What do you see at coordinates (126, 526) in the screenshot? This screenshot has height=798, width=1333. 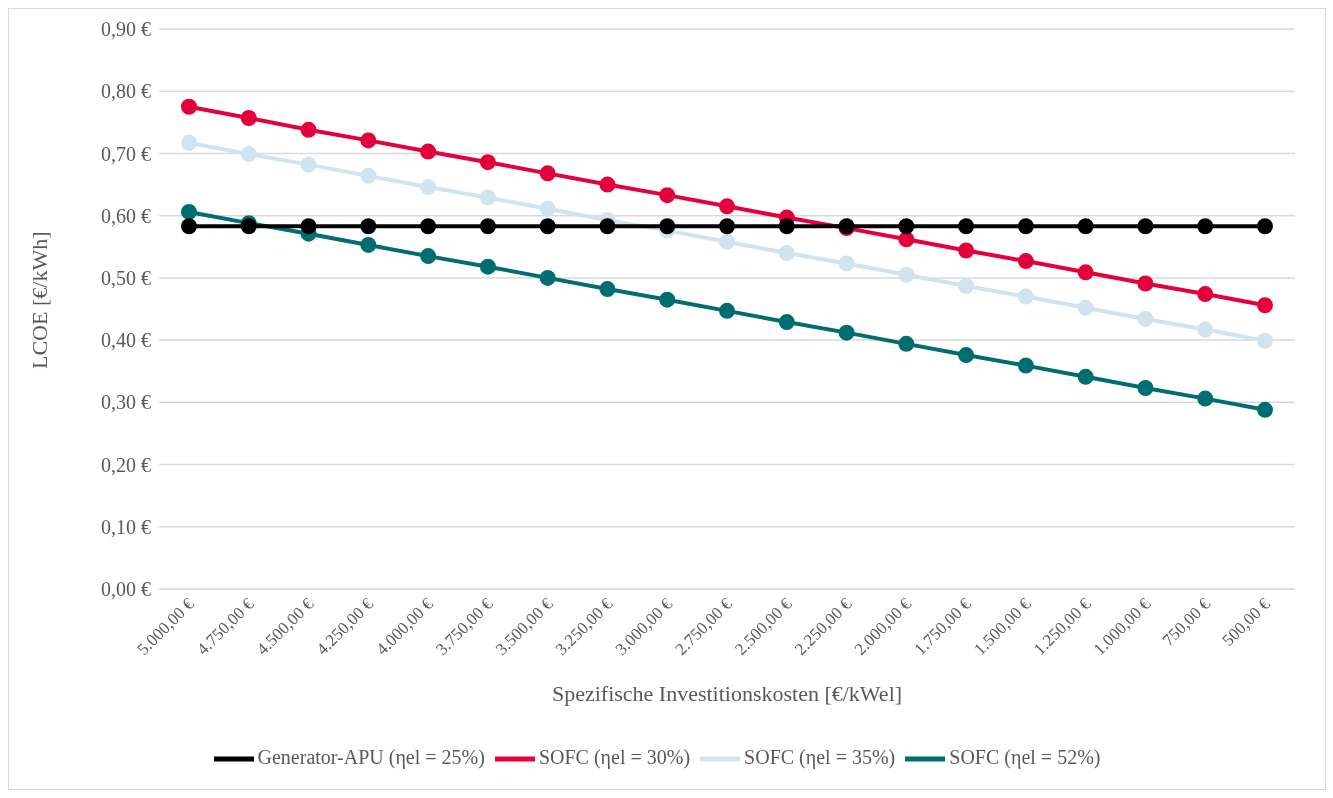 I see `y-tick-label: 0,10 €` at bounding box center [126, 526].